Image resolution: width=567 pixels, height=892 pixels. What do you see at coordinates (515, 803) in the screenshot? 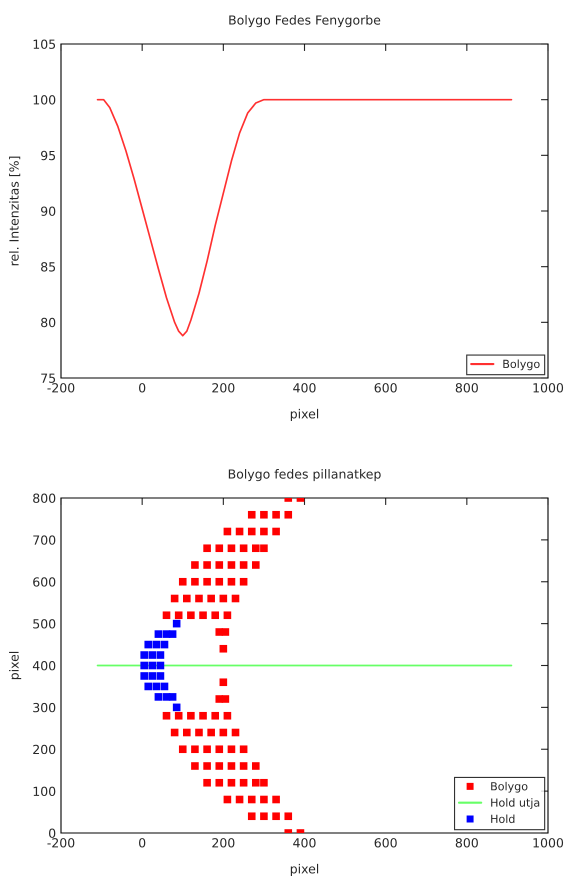
I see `legend-label: Hold utja` at bounding box center [515, 803].